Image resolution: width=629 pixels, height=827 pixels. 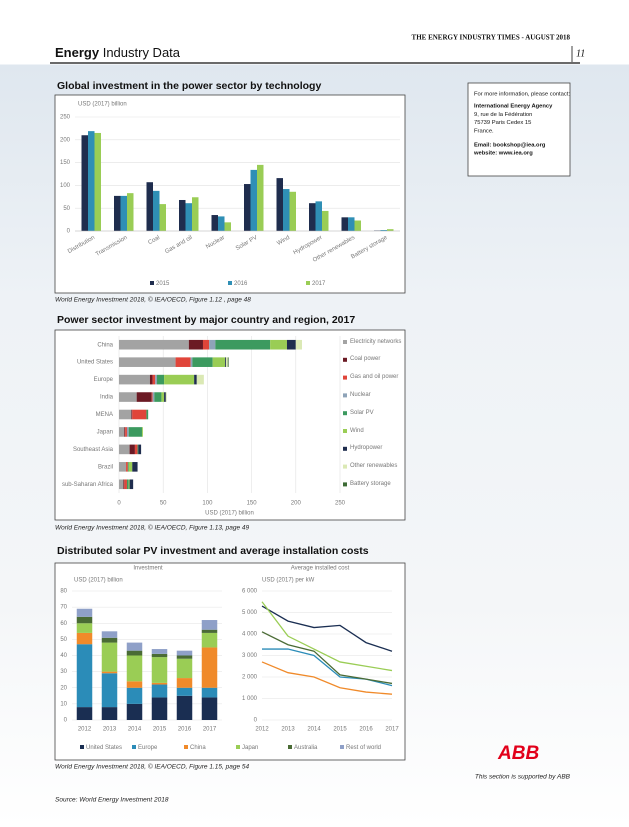 What do you see at coordinates (502, 123) in the screenshot?
I see `contact-line: 75739 Paris Cedex 15` at bounding box center [502, 123].